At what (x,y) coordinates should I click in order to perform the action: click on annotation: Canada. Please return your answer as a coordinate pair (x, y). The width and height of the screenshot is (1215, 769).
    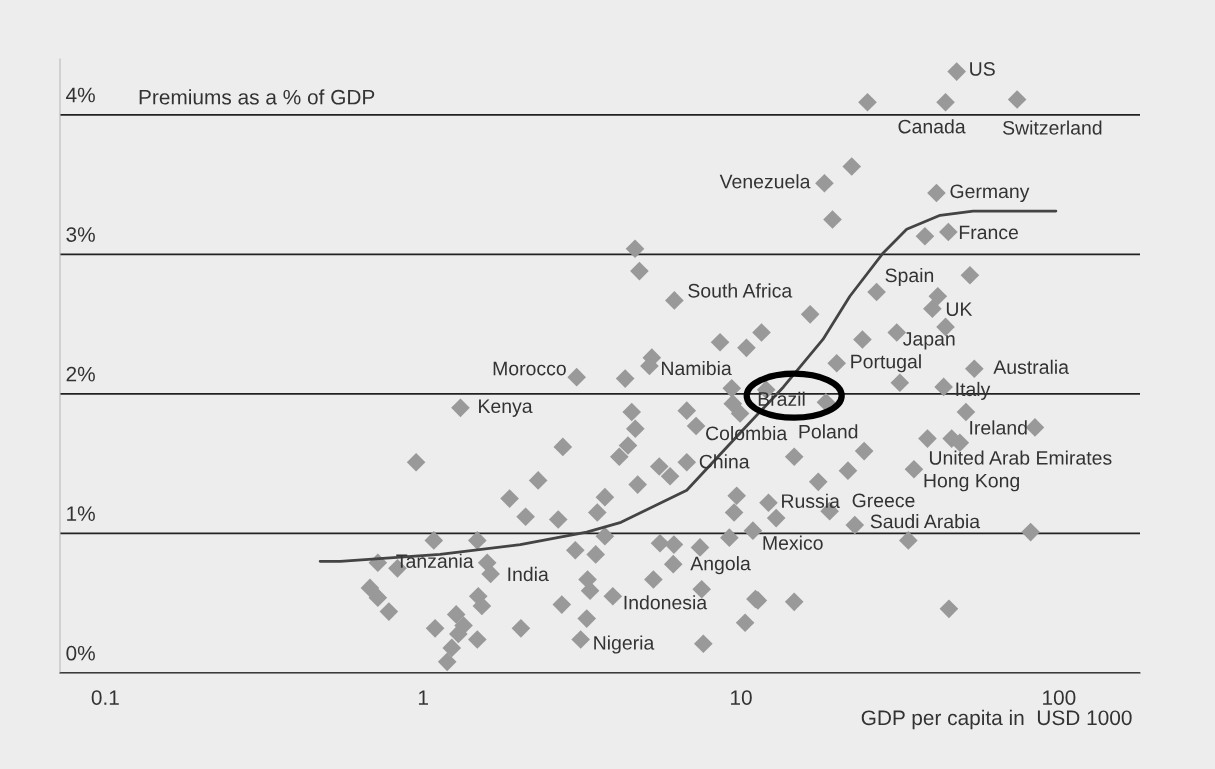
    Looking at the image, I should click on (932, 126).